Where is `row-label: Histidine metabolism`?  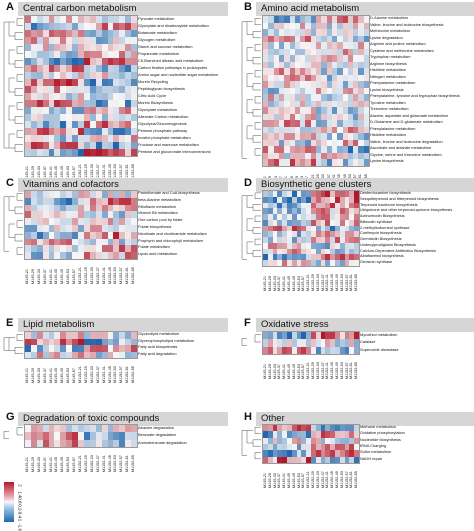 row-label: Histidine metabolism is located at coordinates (388, 70).